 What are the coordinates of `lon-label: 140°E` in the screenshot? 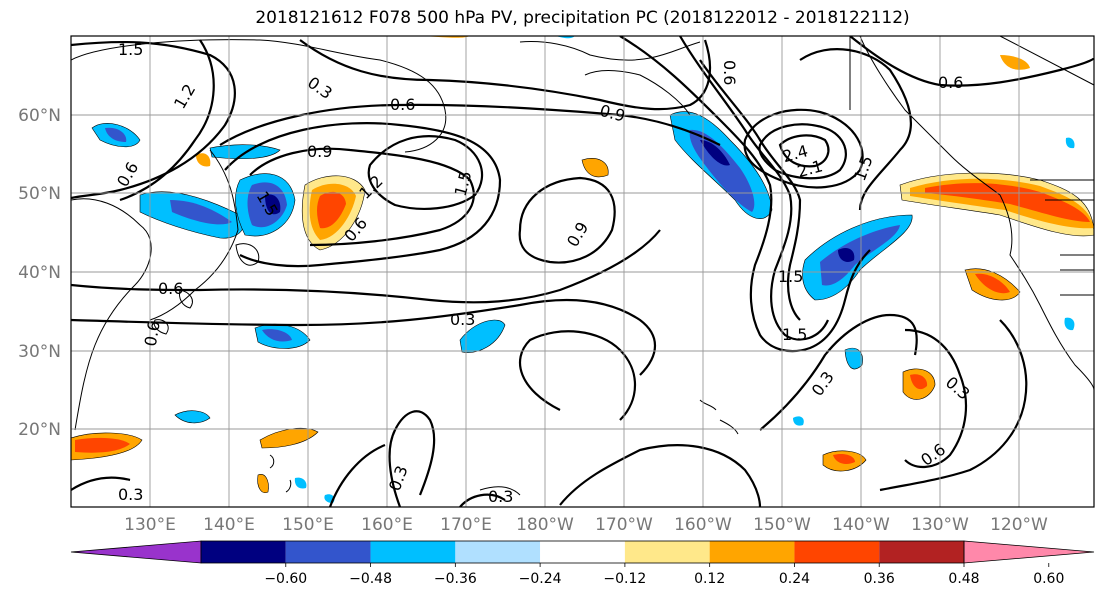 It's located at (229, 525).